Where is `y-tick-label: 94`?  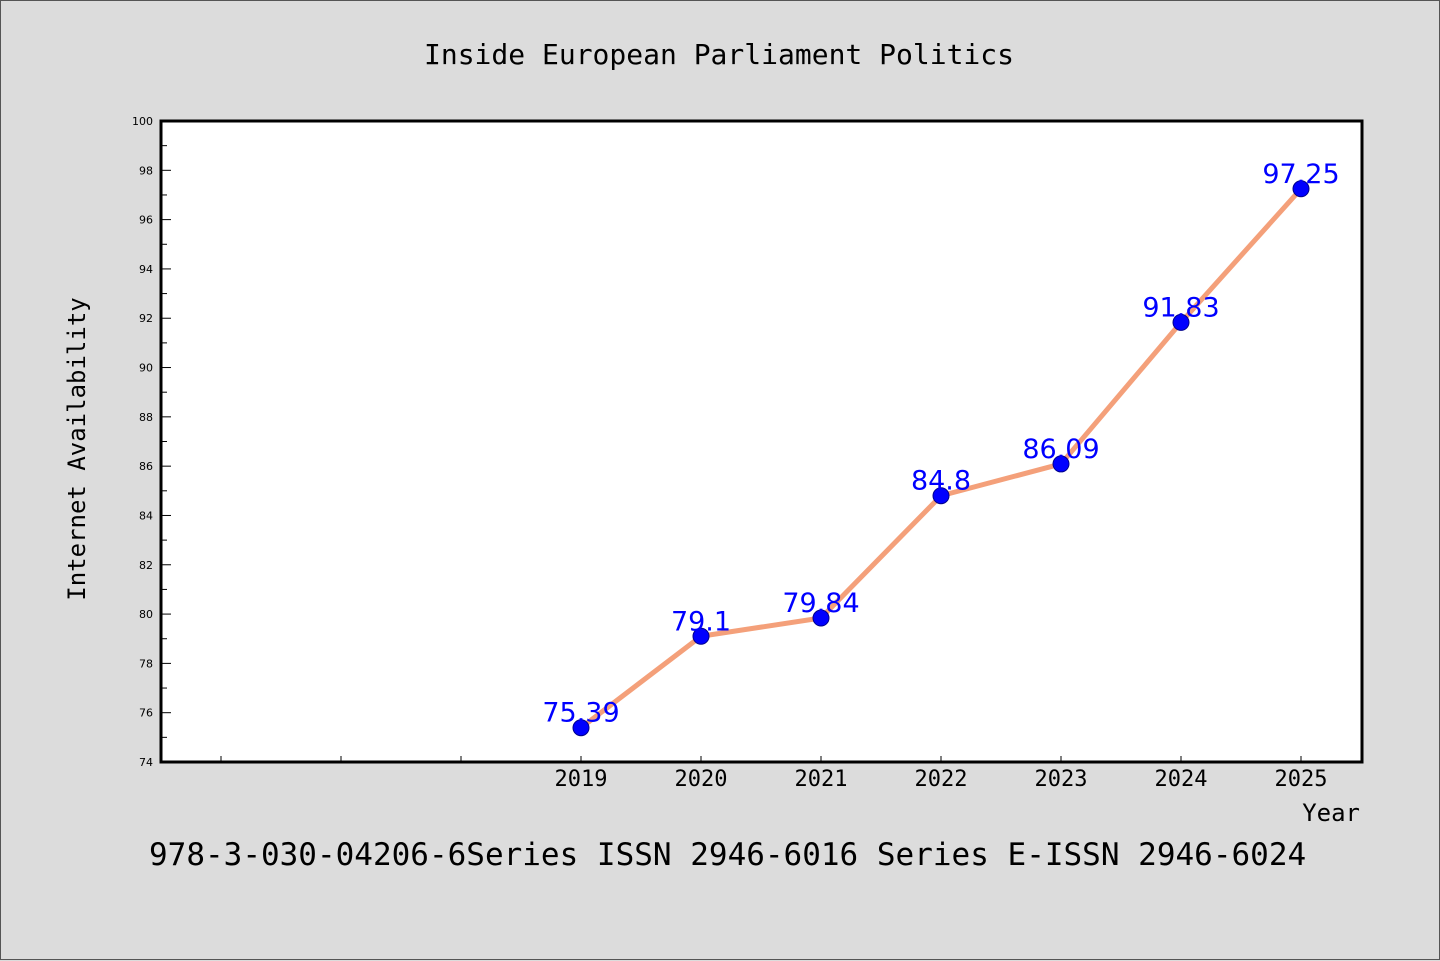 y-tick-label: 94 is located at coordinates (146, 269).